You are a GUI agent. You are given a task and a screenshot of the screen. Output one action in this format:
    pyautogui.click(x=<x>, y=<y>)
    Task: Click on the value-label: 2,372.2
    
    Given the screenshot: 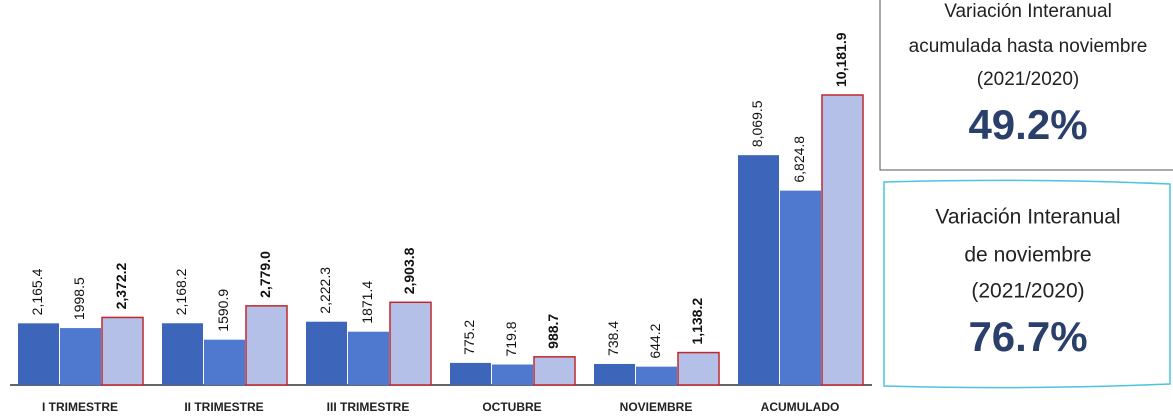 What is the action you would take?
    pyautogui.click(x=121, y=286)
    